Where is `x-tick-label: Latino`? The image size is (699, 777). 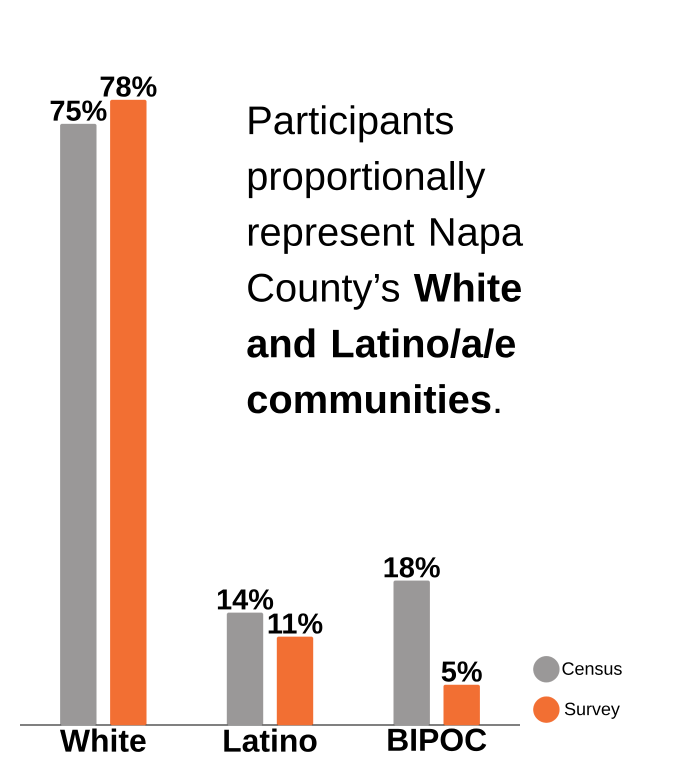
x-tick-label: Latino is located at coordinates (270, 740).